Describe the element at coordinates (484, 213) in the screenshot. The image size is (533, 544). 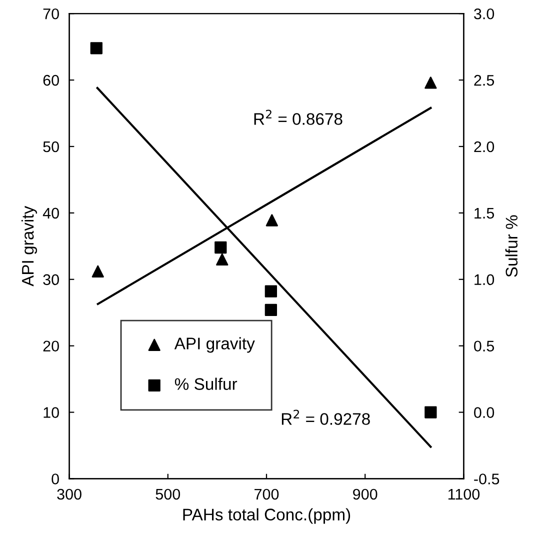
I see `y2-tick-label: 1.5` at that location.